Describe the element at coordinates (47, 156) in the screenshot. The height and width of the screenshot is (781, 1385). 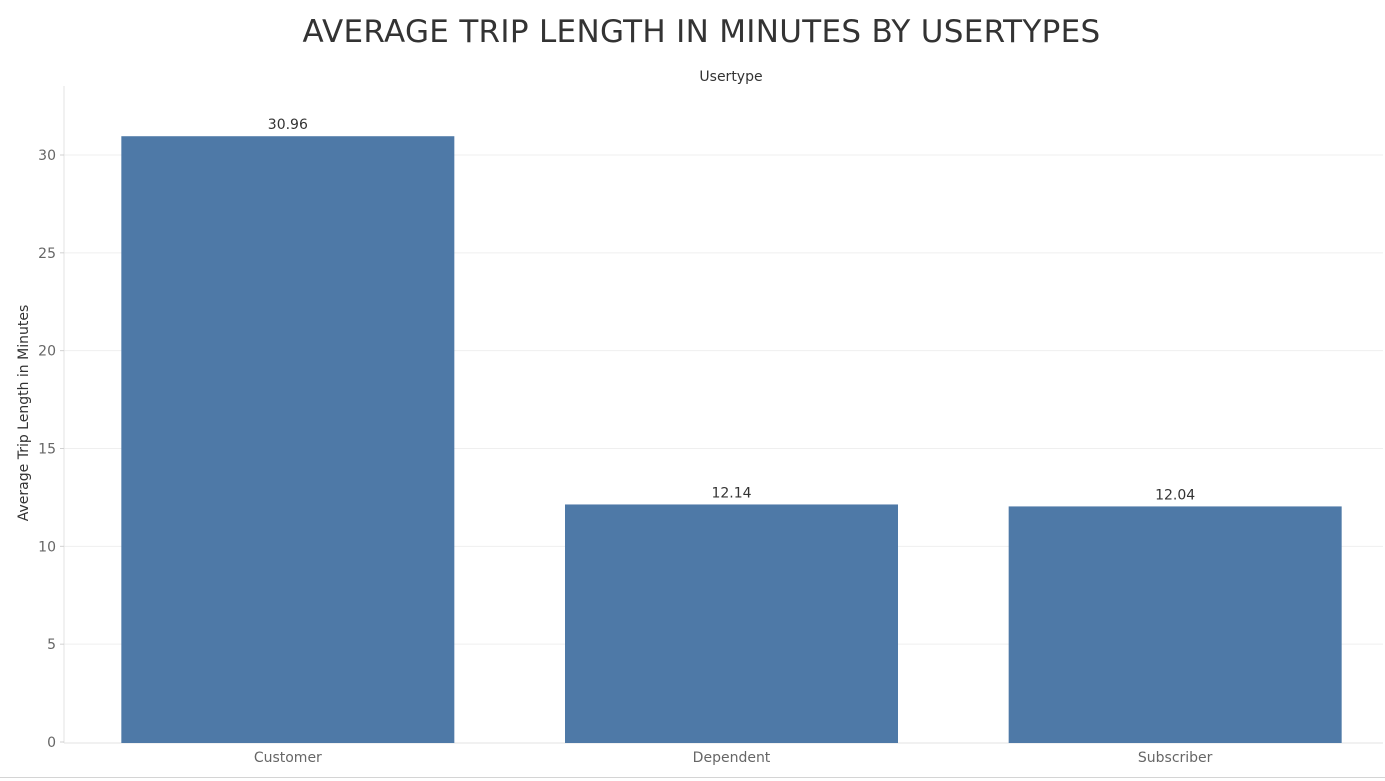
I see `y-tick-label: 30` at that location.